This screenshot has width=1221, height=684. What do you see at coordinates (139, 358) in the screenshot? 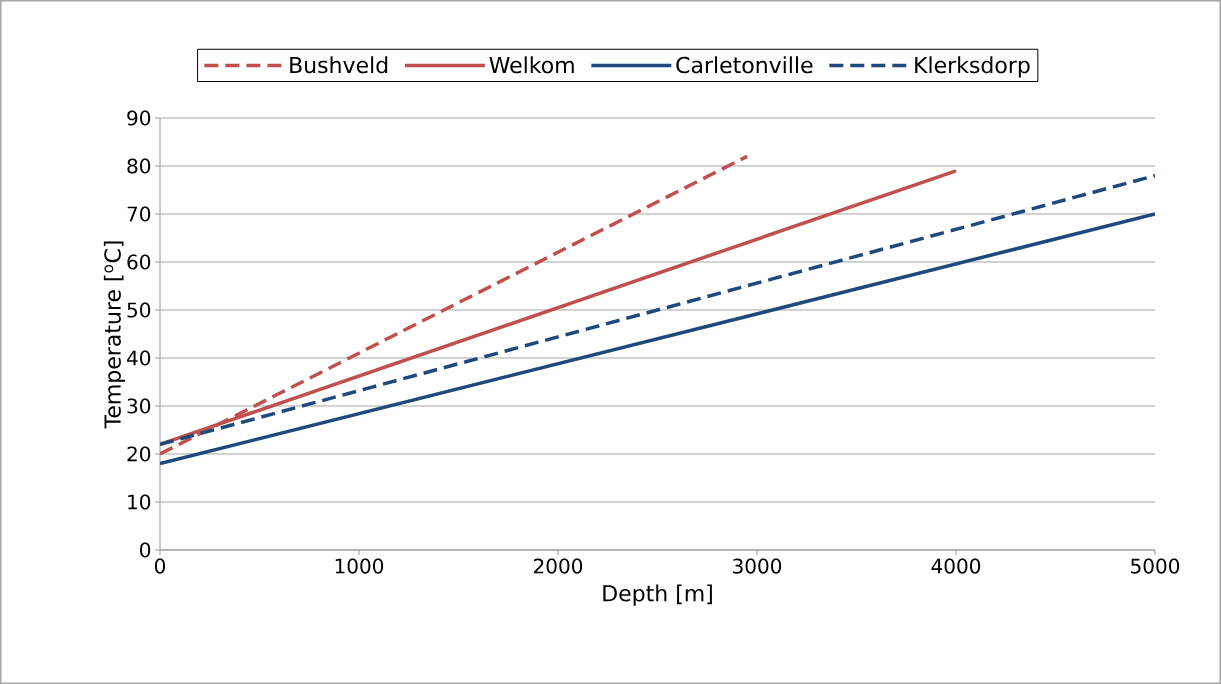
I see `y-tick-label: 40` at bounding box center [139, 358].